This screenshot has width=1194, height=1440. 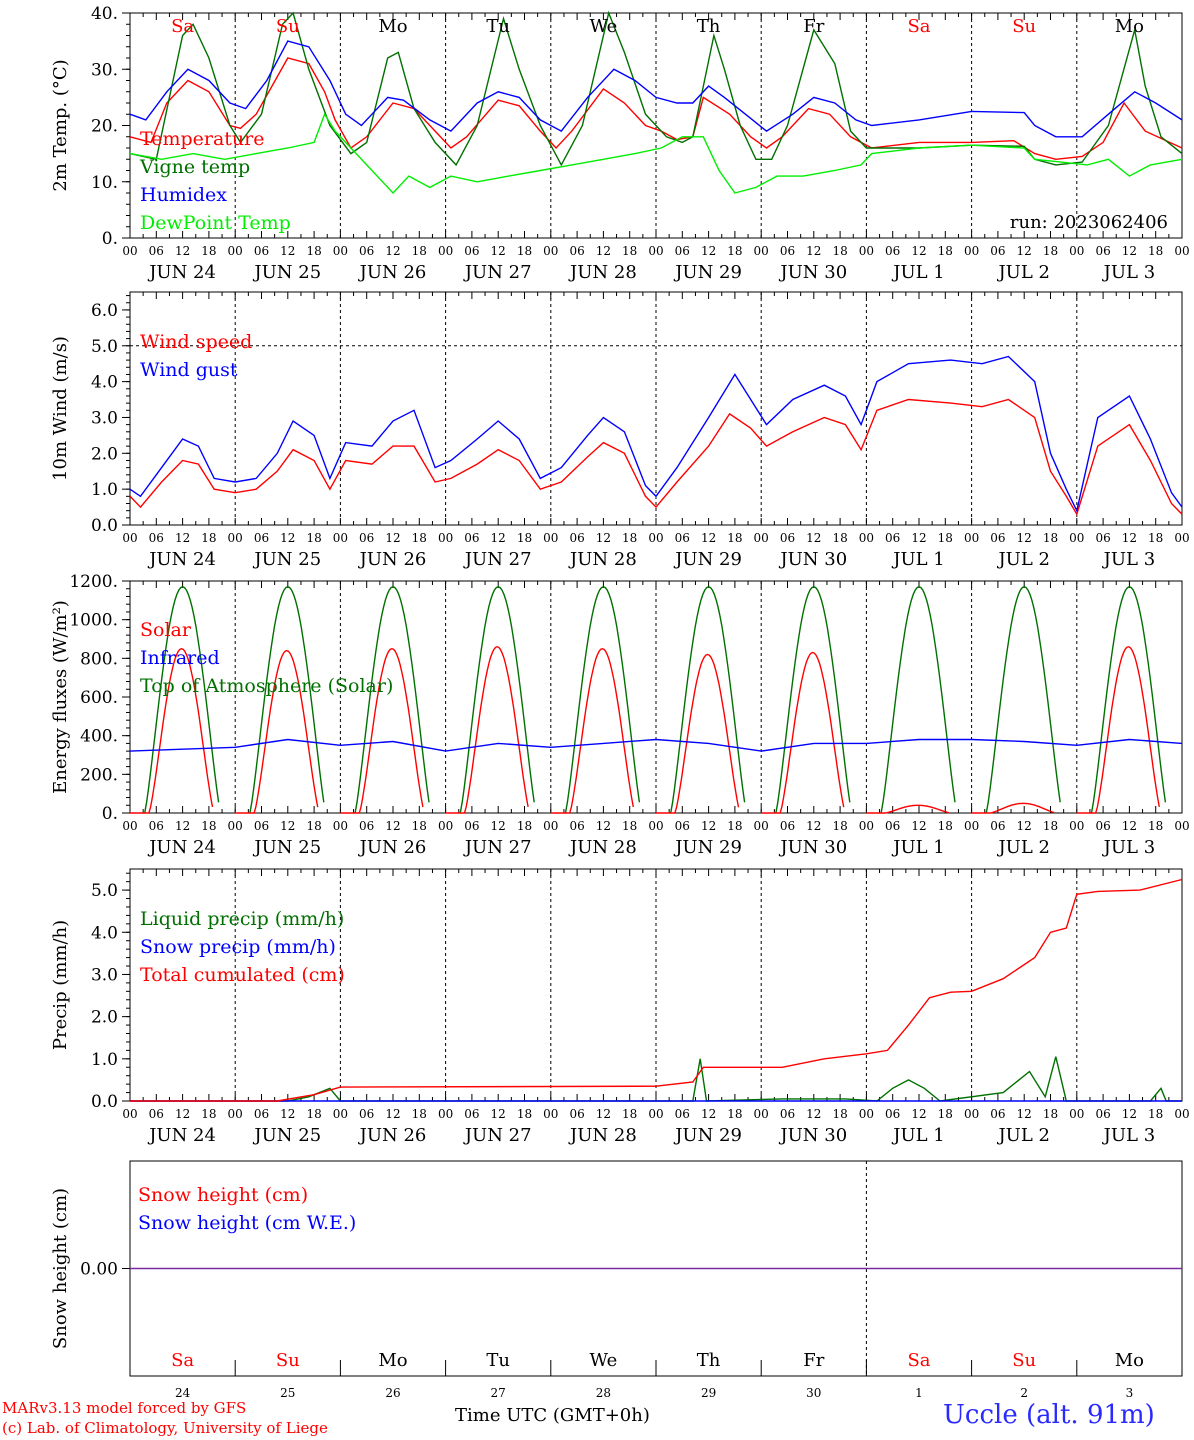 What do you see at coordinates (99, 775) in the screenshot?
I see `y-tick-label: 200.` at bounding box center [99, 775].